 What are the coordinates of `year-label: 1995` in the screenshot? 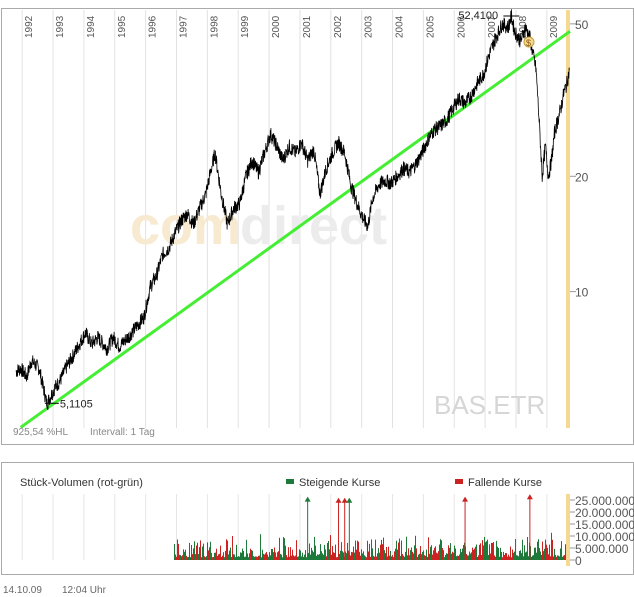 It's located at (122, 26).